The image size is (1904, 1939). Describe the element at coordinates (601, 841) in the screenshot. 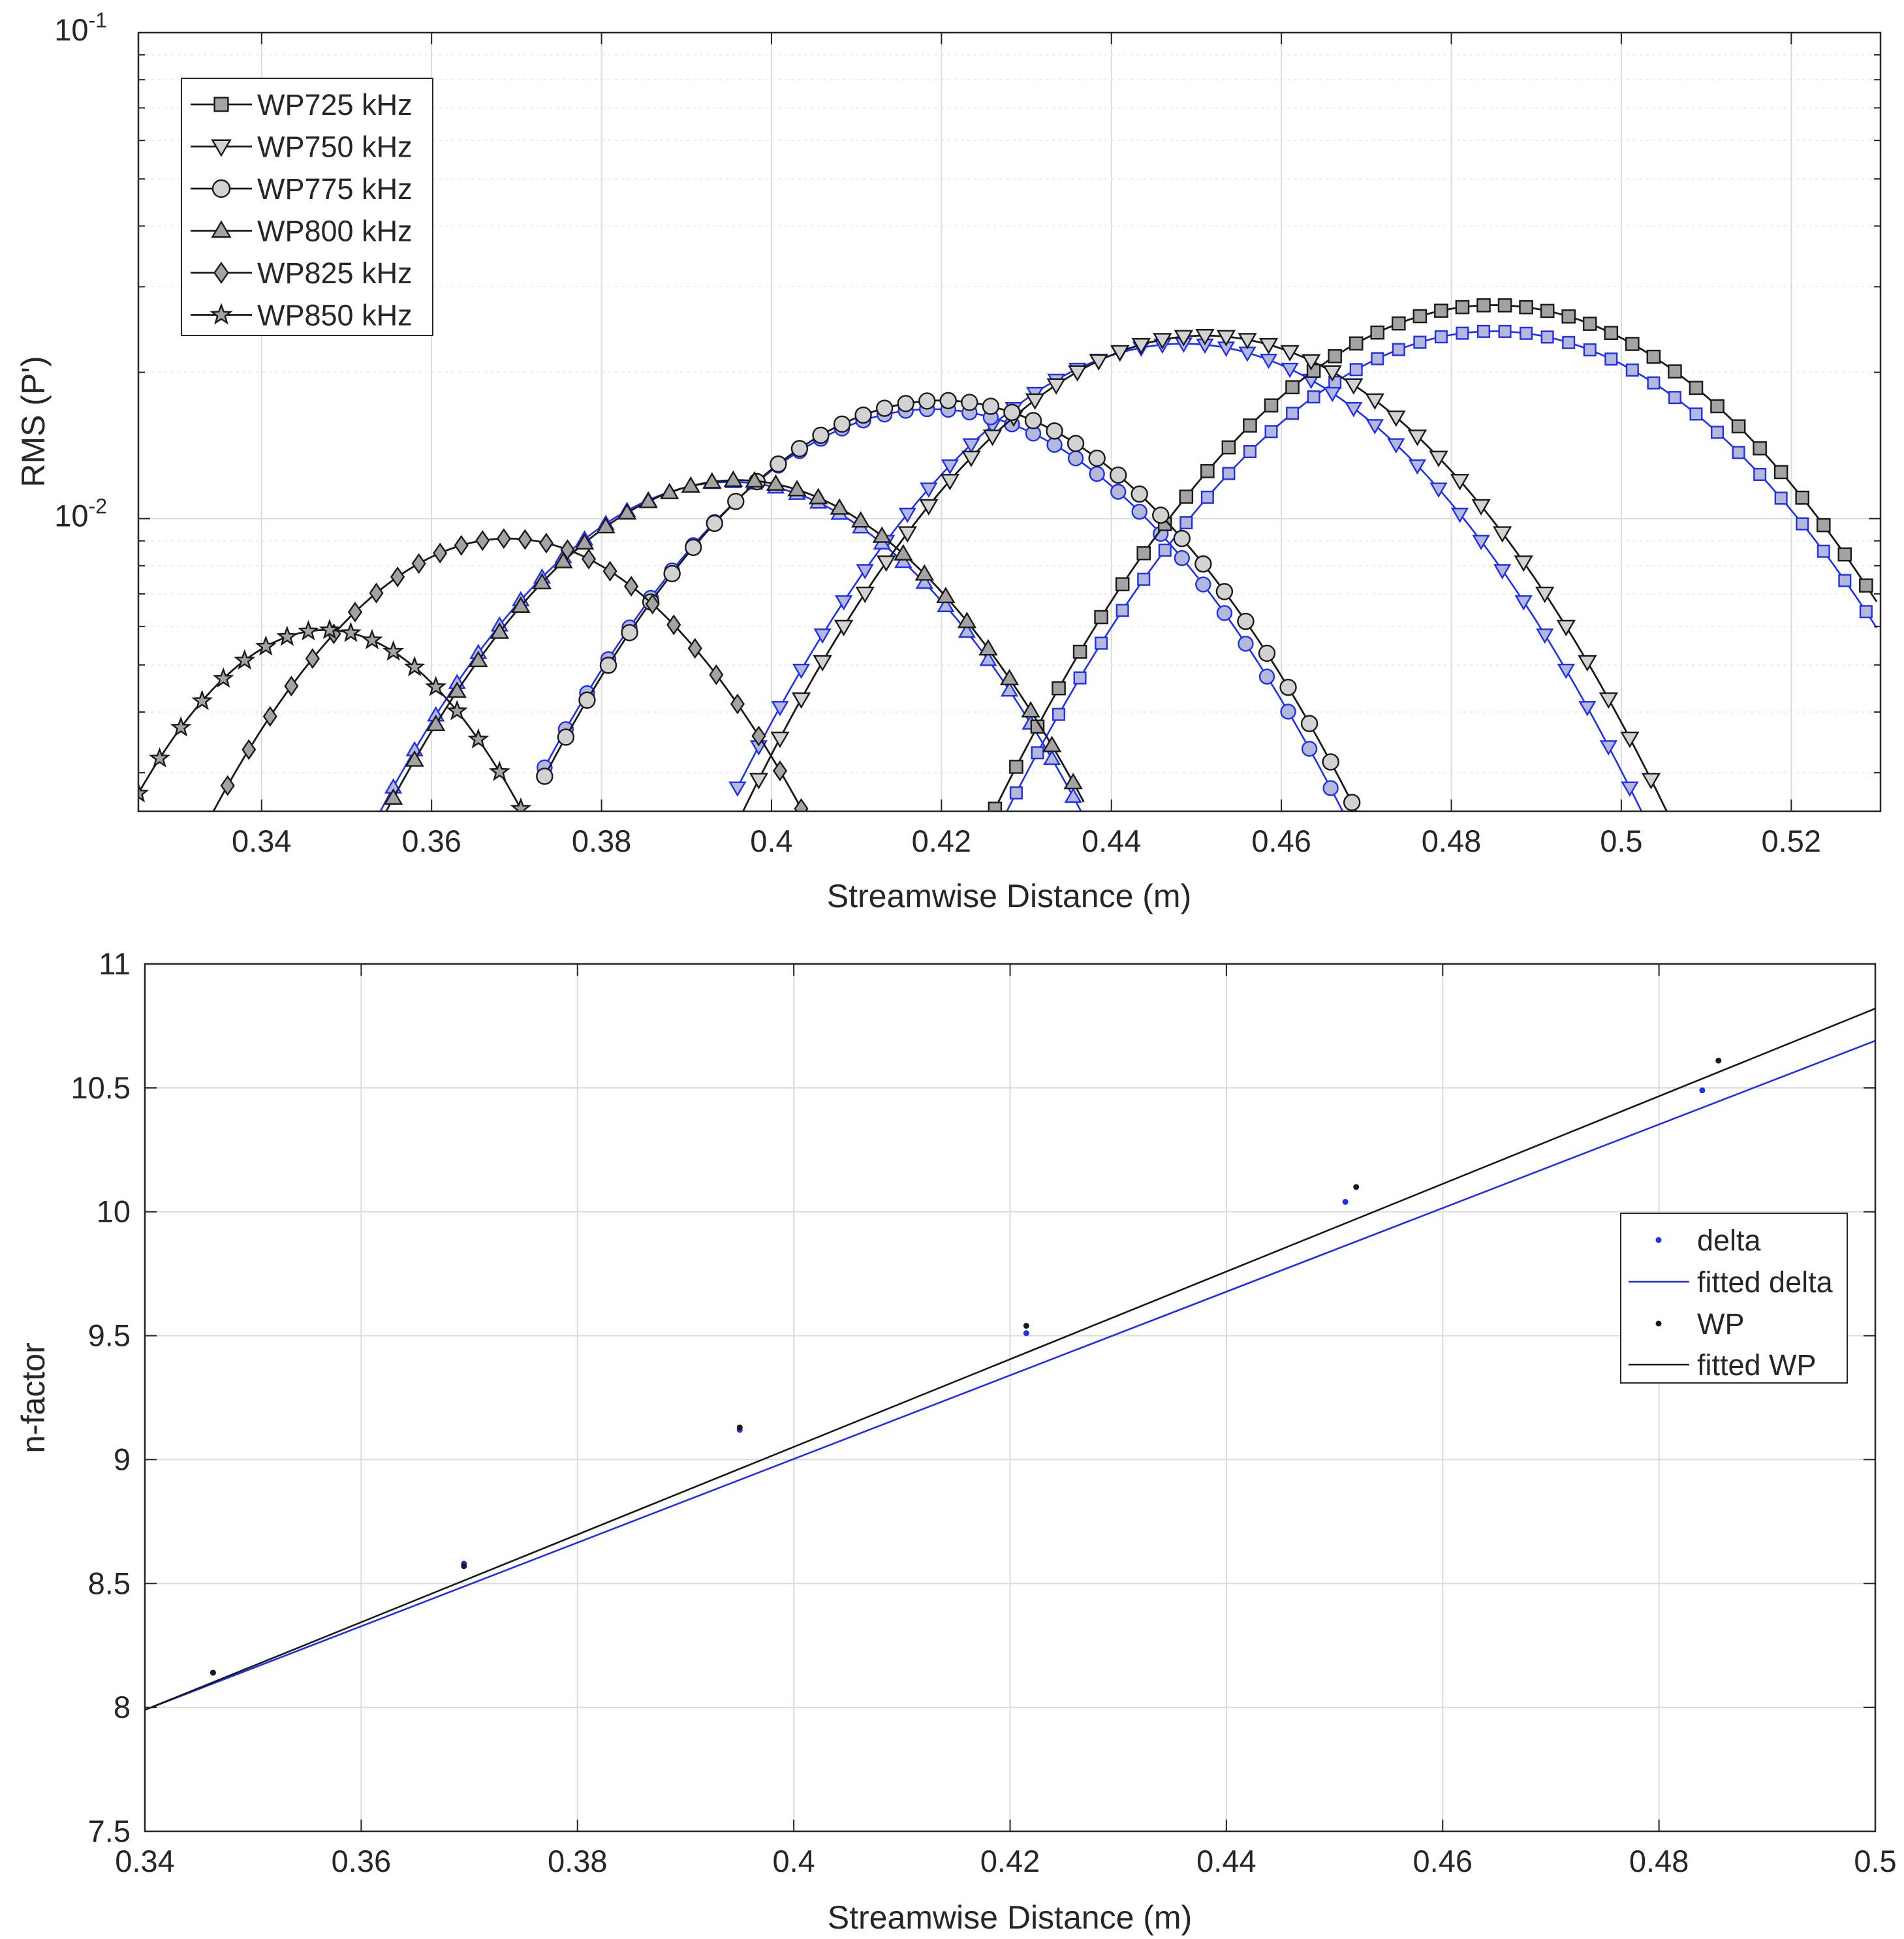

I see `rms-x-tick-label: 0.38` at that location.